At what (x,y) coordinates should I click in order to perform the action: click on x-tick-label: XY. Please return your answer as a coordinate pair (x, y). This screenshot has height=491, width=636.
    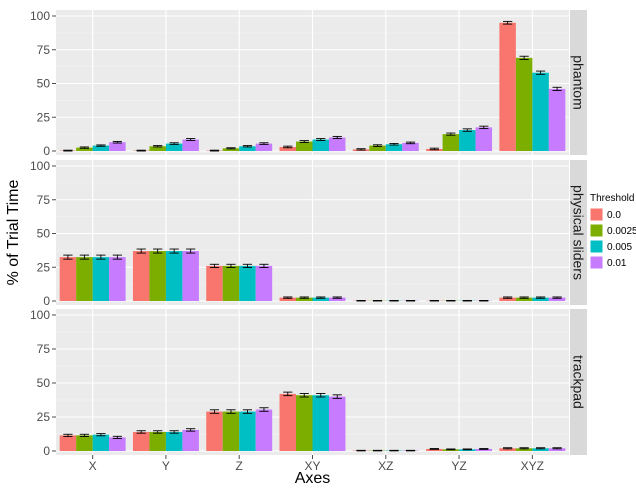
    Looking at the image, I should click on (312, 466).